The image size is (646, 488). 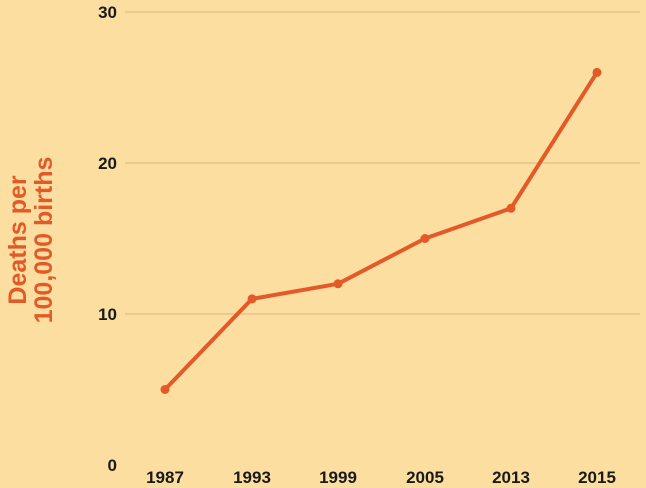 I want to click on y-axis-label-line-1: Deaths per, so click(x=18, y=239).